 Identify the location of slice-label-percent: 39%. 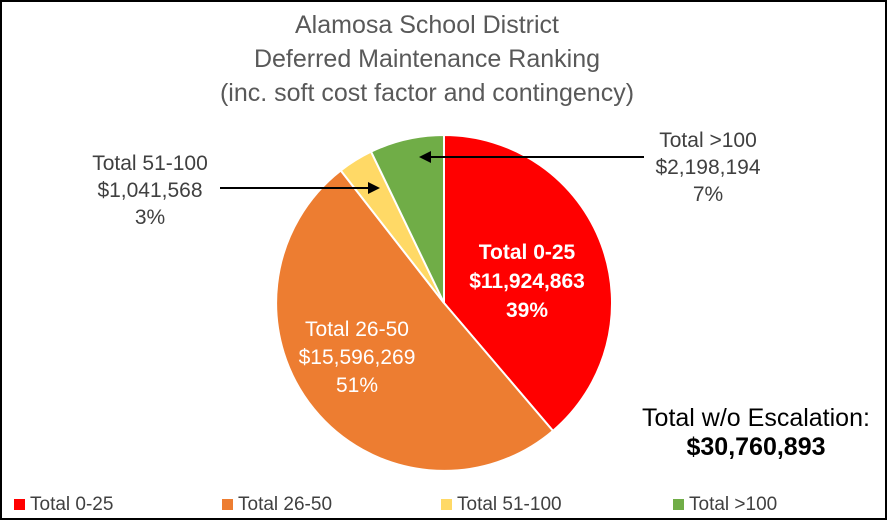
(527, 310).